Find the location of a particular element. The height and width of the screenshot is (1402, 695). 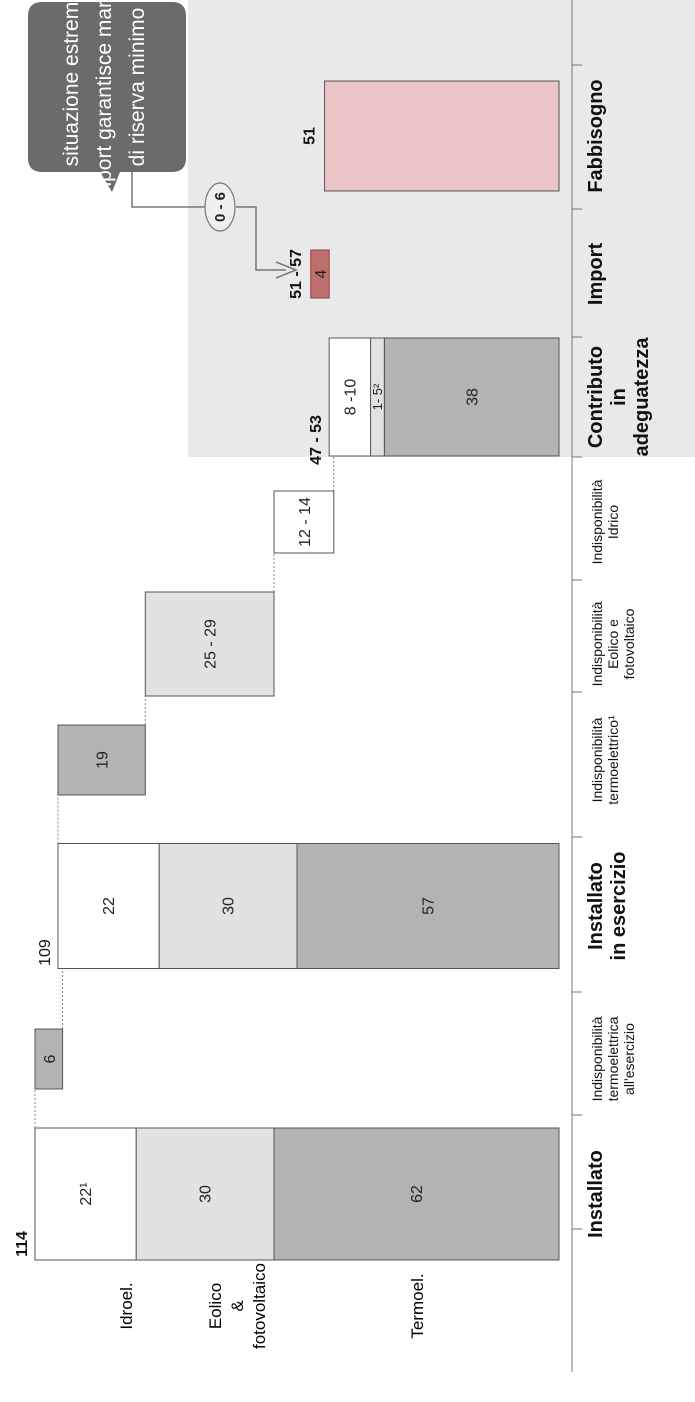

bar-rect-import is located at coordinates (320, 274).